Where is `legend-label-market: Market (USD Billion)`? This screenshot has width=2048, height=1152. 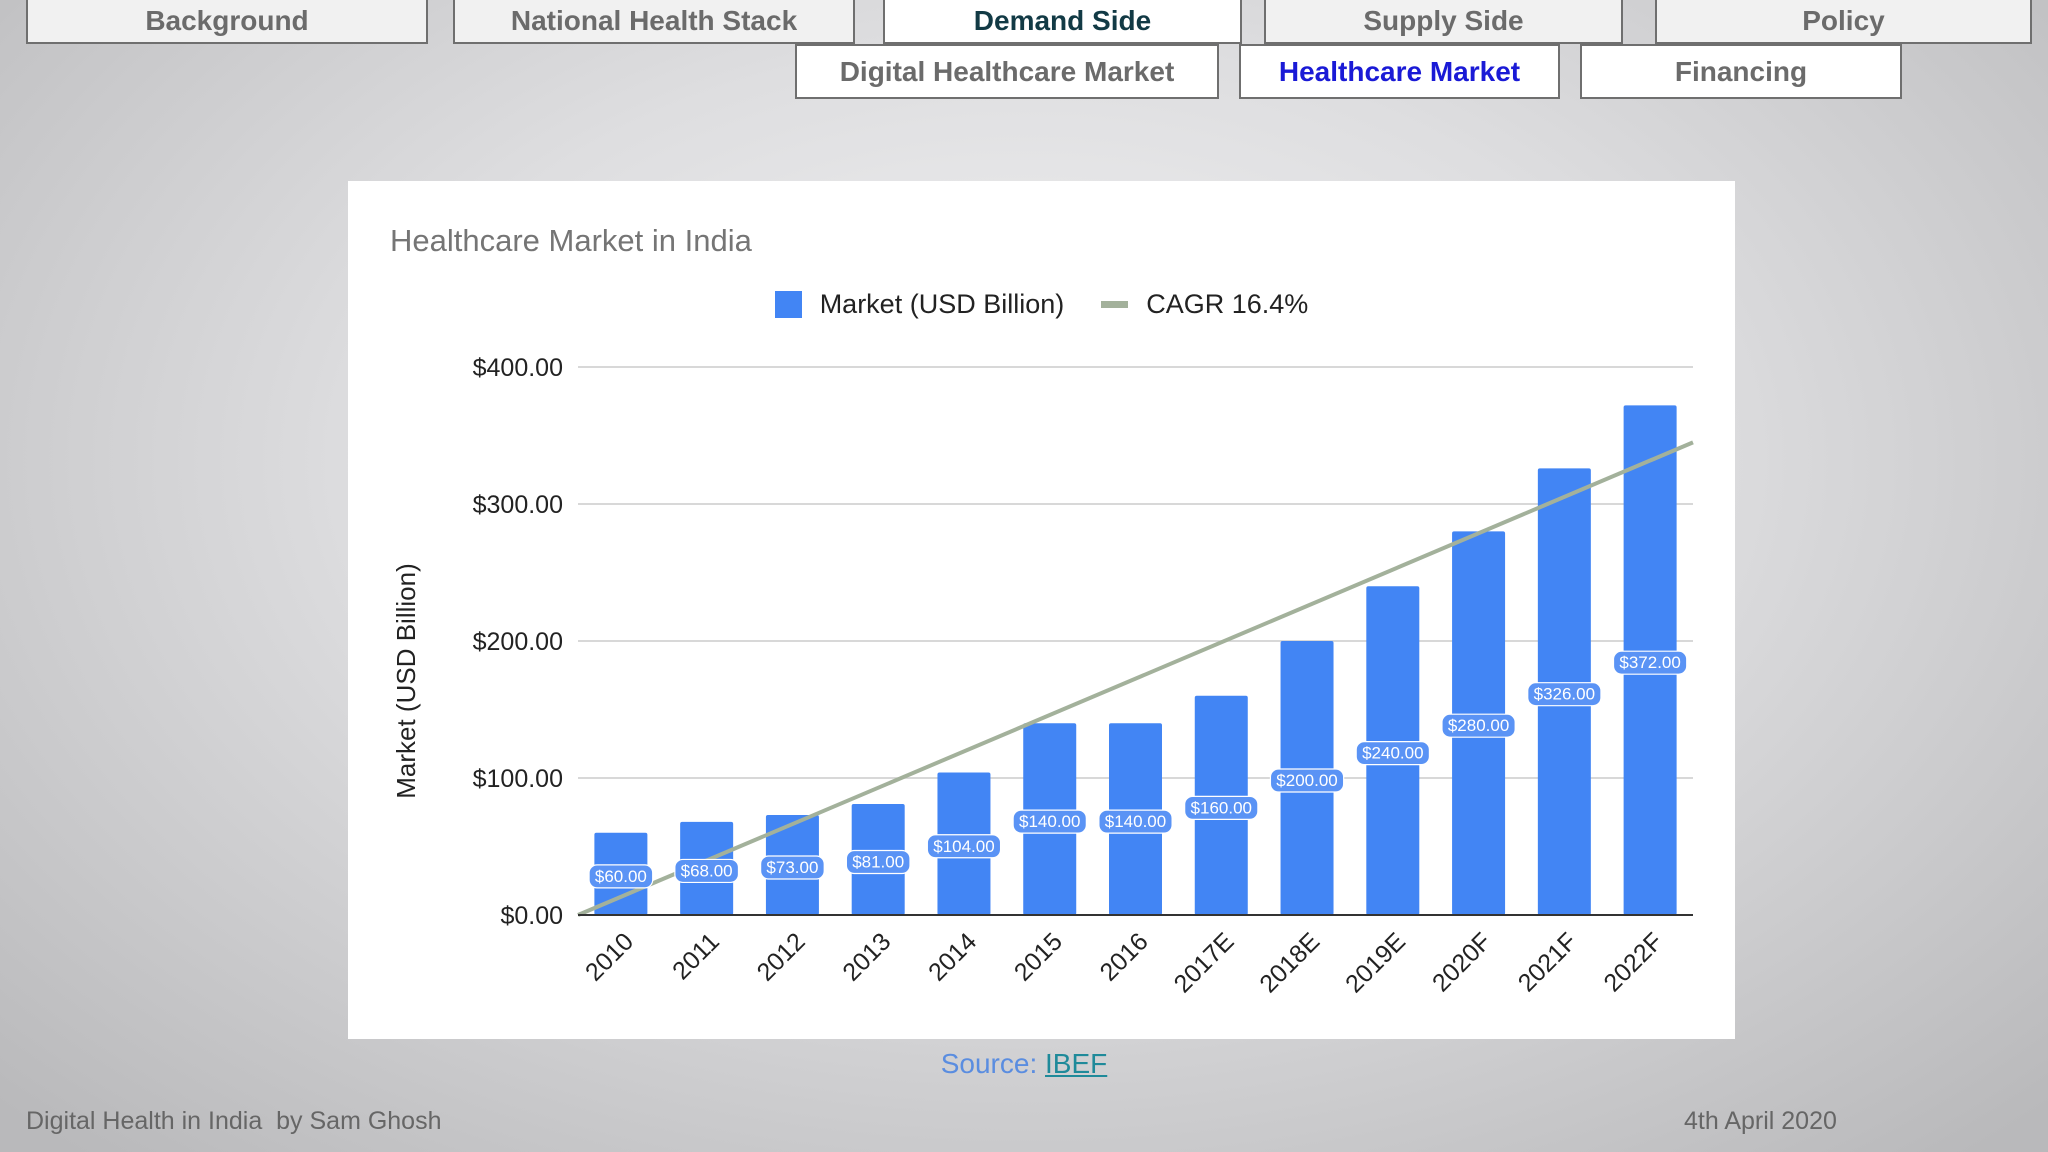 legend-label-market: Market (USD Billion) is located at coordinates (942, 304).